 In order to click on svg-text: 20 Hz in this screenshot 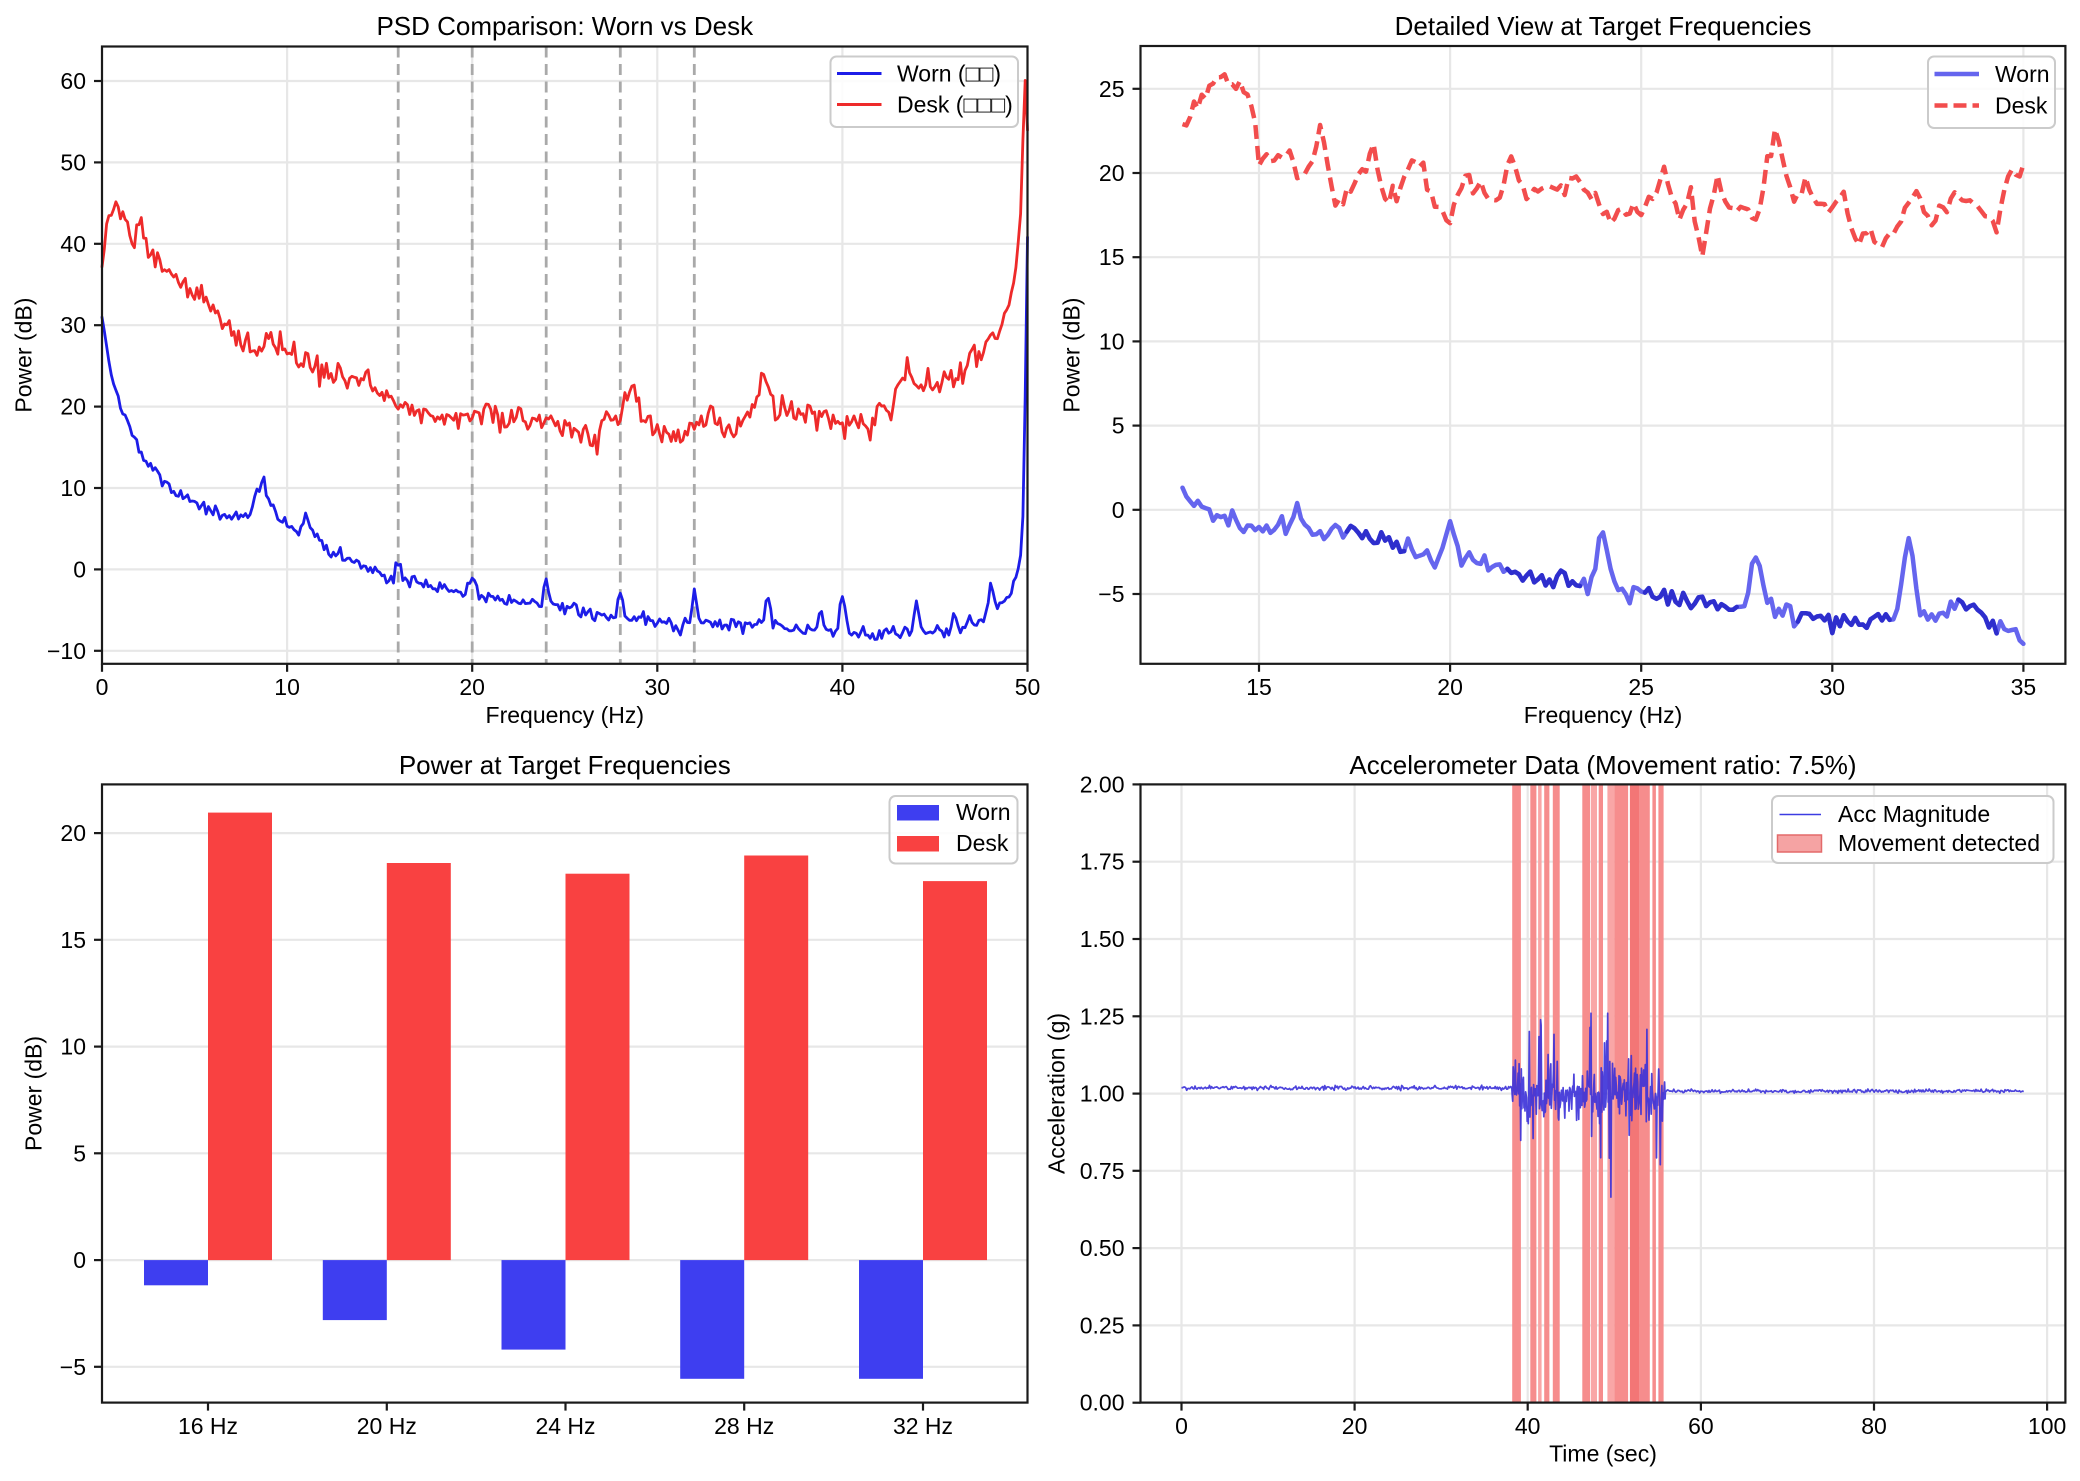, I will do `click(387, 1426)`.